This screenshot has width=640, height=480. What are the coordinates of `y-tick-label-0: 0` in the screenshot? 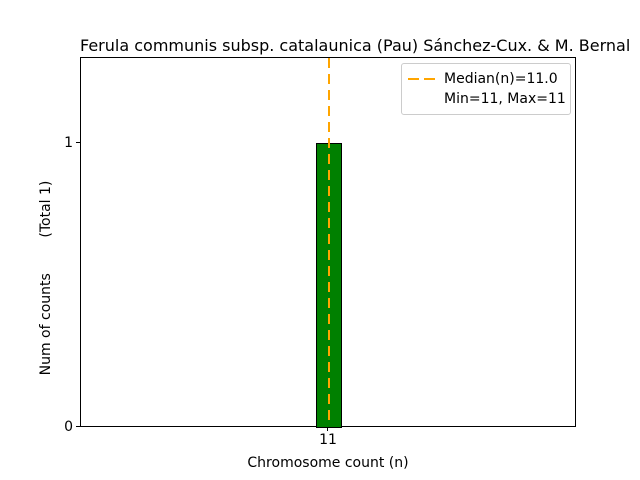 It's located at (68, 427).